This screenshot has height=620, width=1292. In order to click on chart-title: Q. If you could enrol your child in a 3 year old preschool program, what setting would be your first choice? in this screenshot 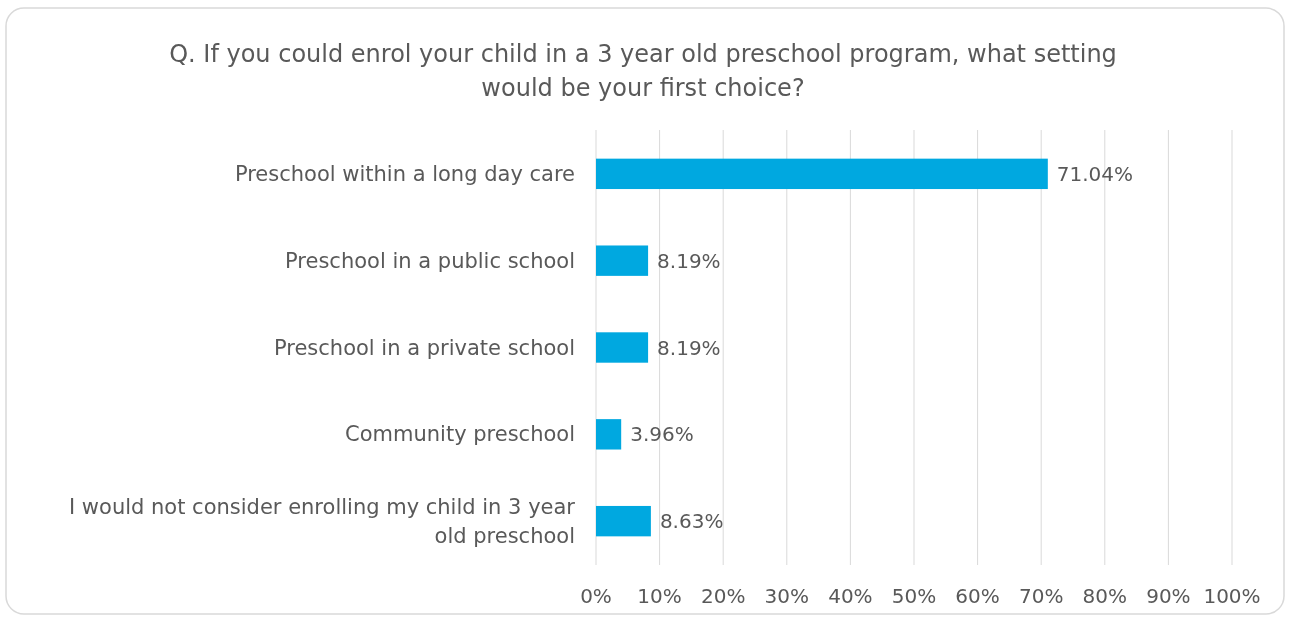, I will do `click(643, 71)`.